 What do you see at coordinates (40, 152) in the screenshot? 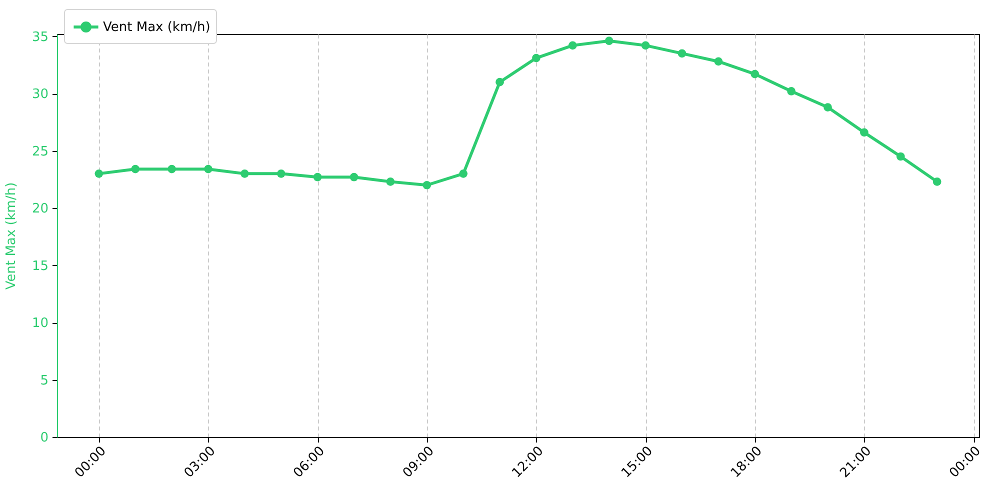
I see `y-tick-label: 25` at bounding box center [40, 152].